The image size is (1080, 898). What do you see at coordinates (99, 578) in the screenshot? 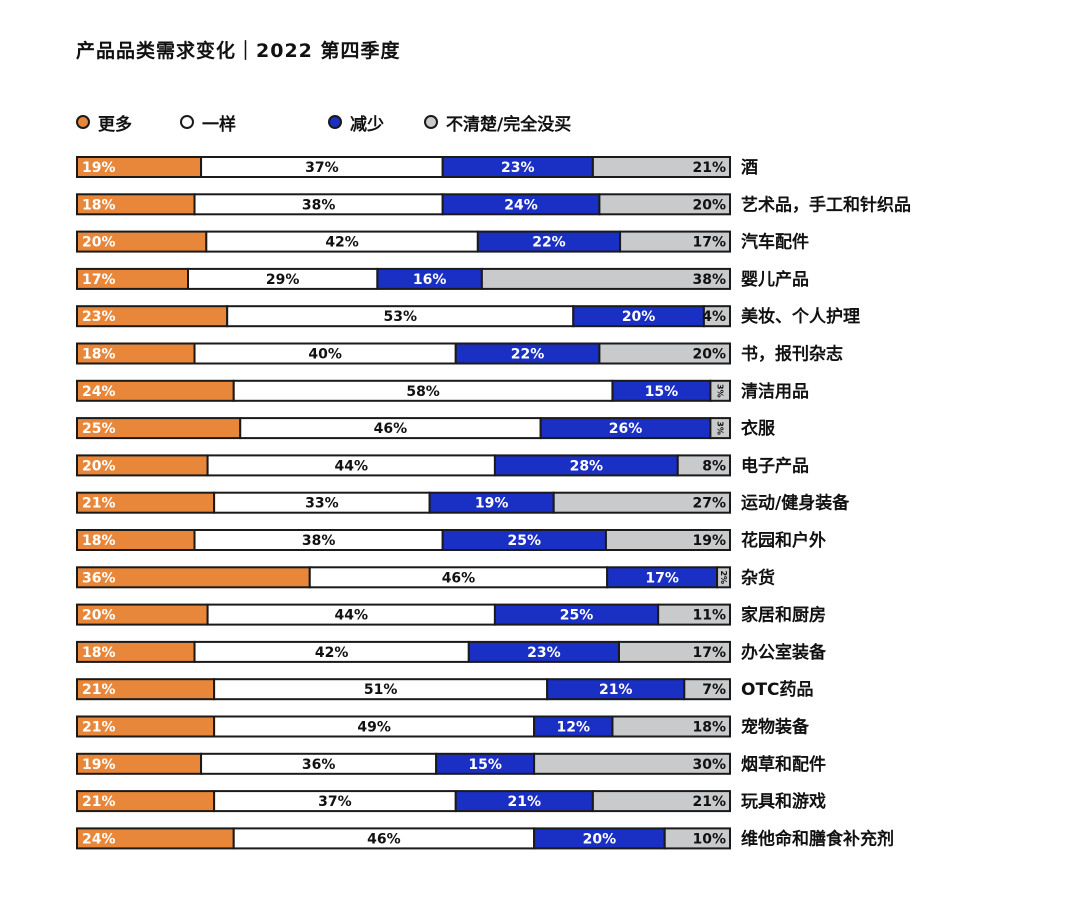
I see `data-label-more: 36%` at bounding box center [99, 578].